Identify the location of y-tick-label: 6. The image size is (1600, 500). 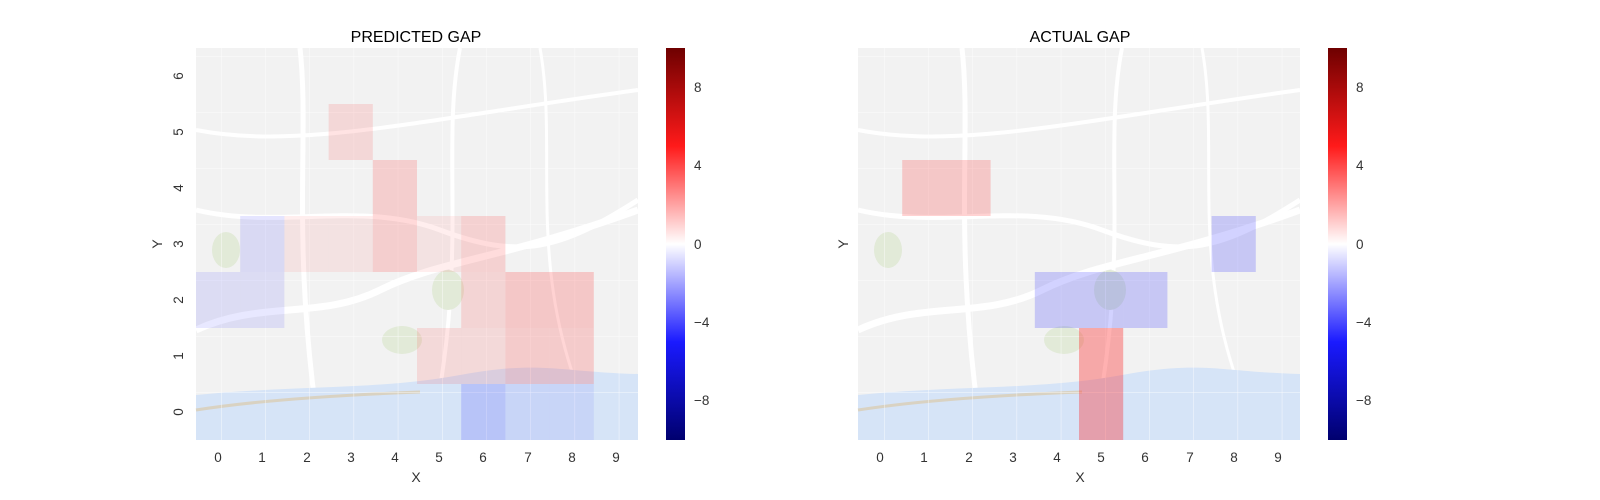
(178, 76).